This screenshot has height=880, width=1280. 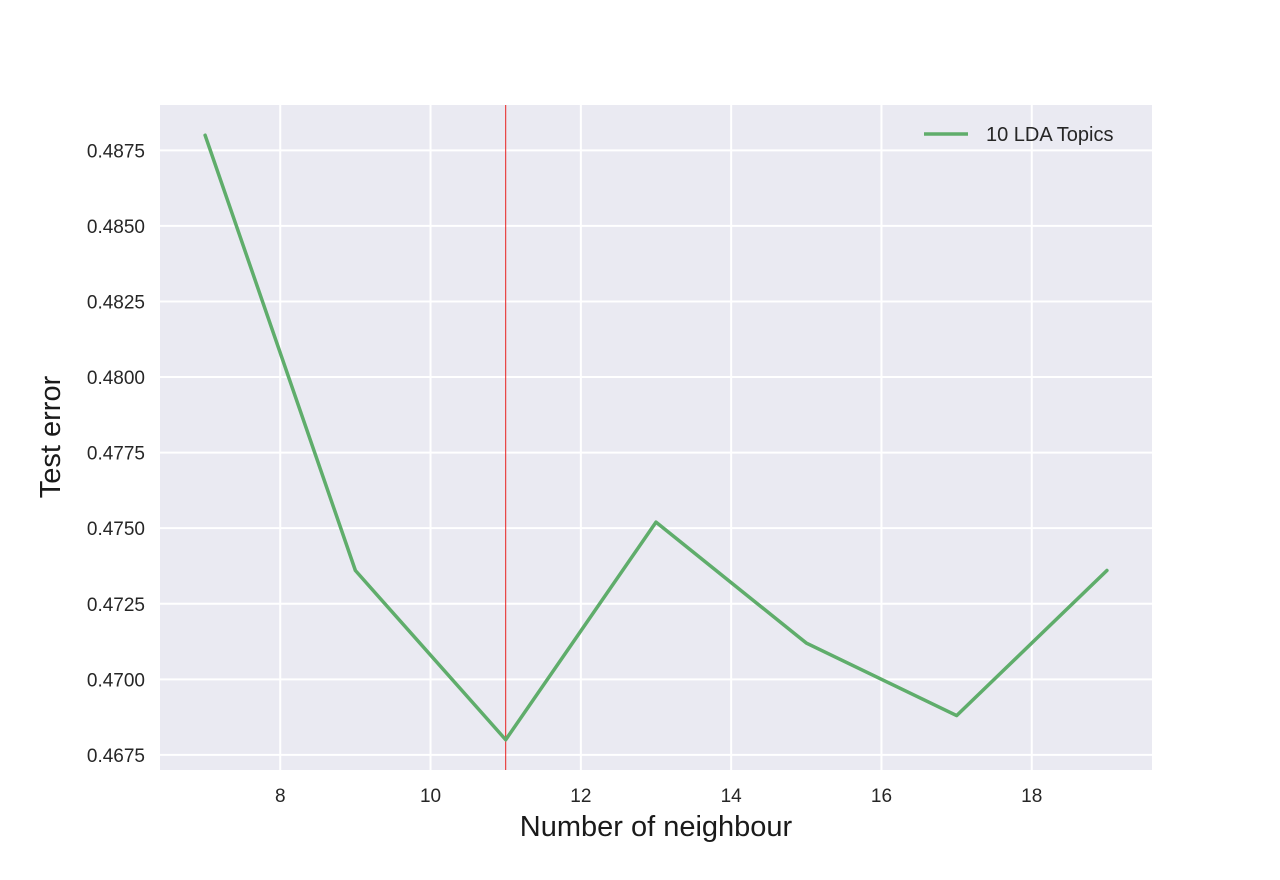 I want to click on legend: 10 LDA Topics, so click(x=1019, y=135).